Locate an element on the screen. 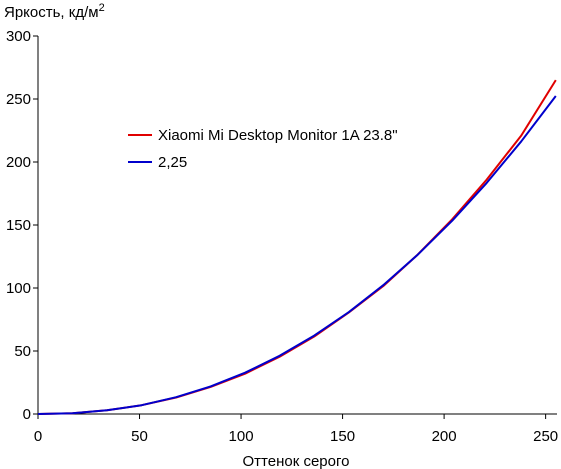  y-tick-label: 150 is located at coordinates (18, 225).